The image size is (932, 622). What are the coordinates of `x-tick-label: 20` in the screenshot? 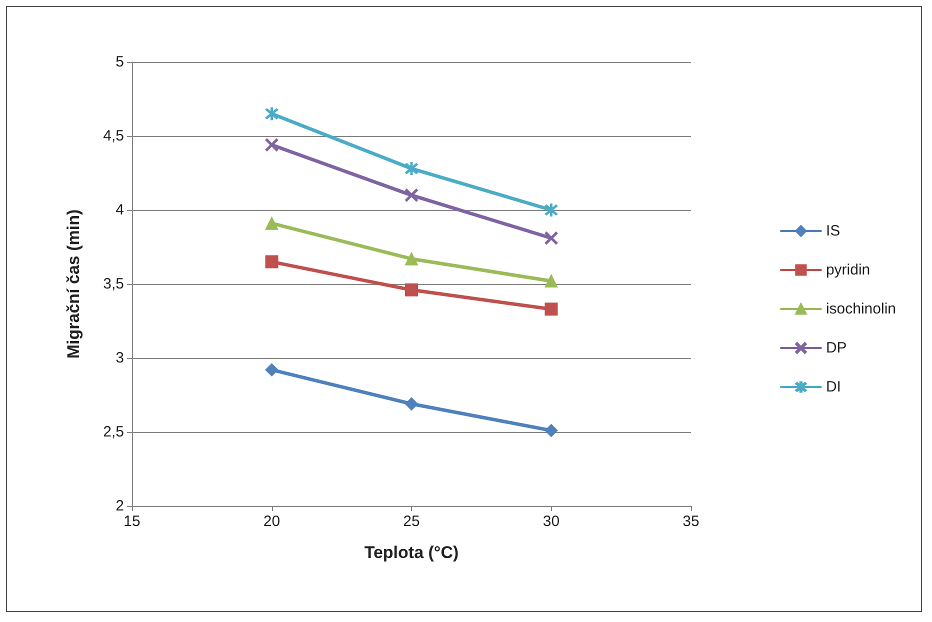 It's located at (271, 521).